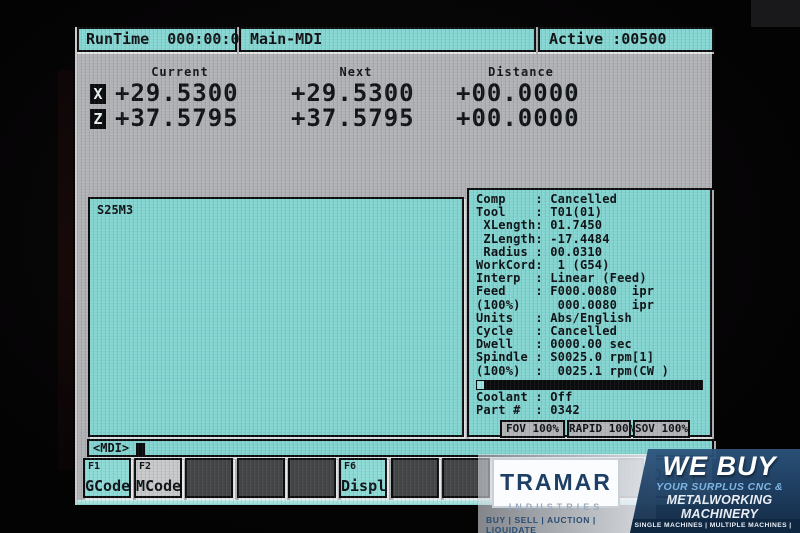  What do you see at coordinates (532, 429) in the screenshot?
I see `feed-override-box: FOV 100%` at bounding box center [532, 429].